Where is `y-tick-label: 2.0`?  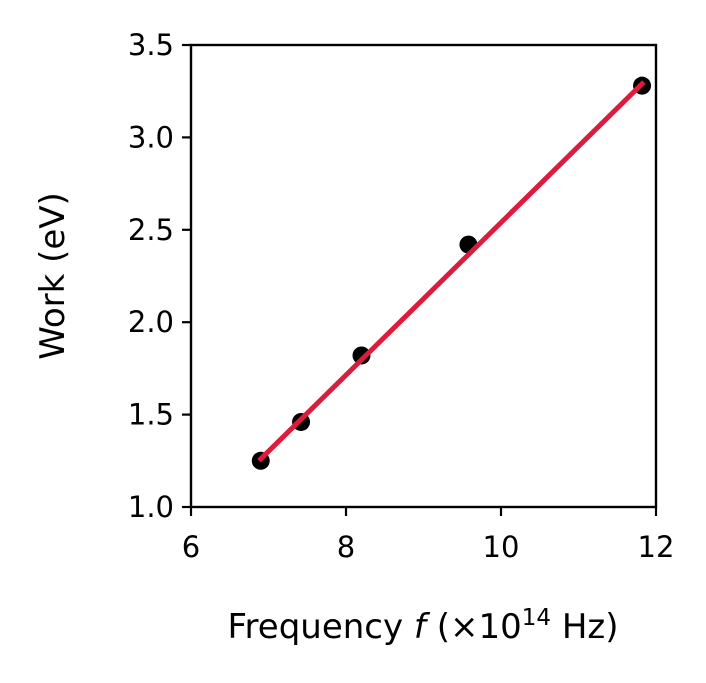
y-tick-label: 2.0 is located at coordinates (151, 322).